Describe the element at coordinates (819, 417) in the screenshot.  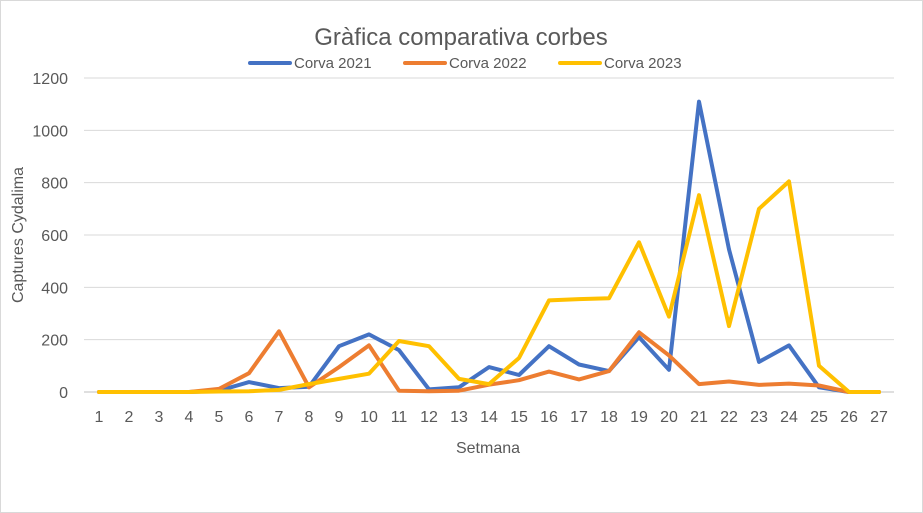
I see `x-tick-label: 25` at that location.